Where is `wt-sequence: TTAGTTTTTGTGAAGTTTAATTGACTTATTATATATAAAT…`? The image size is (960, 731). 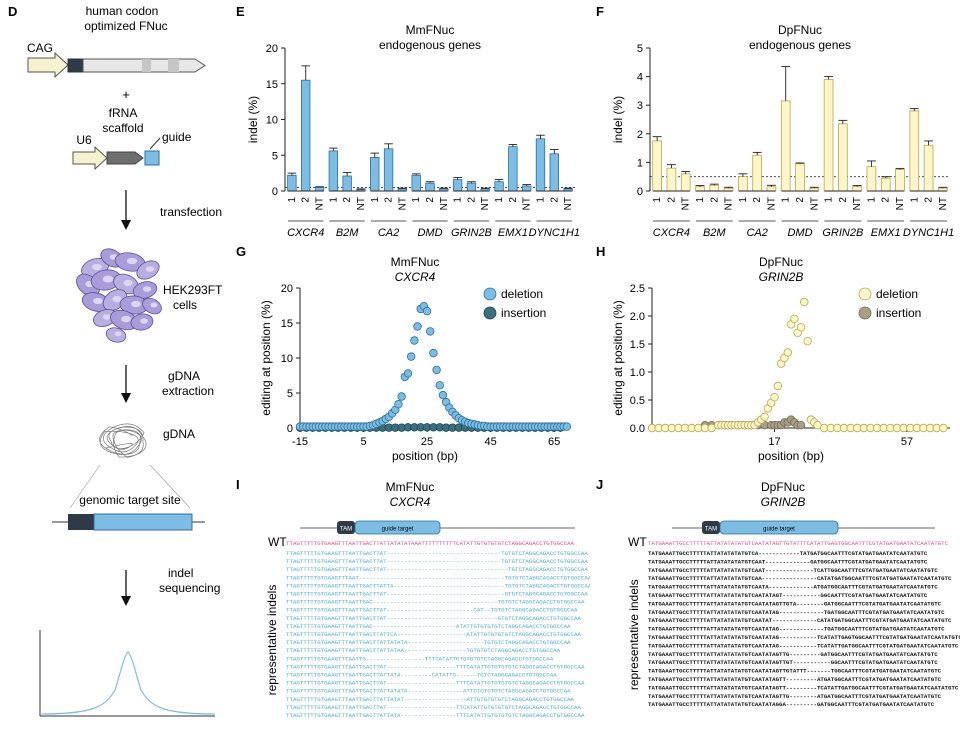
wt-sequence: TTAGTTTTTGTGAAGTTTAATTGACTTATTATATATAAAT… is located at coordinates (430, 544).